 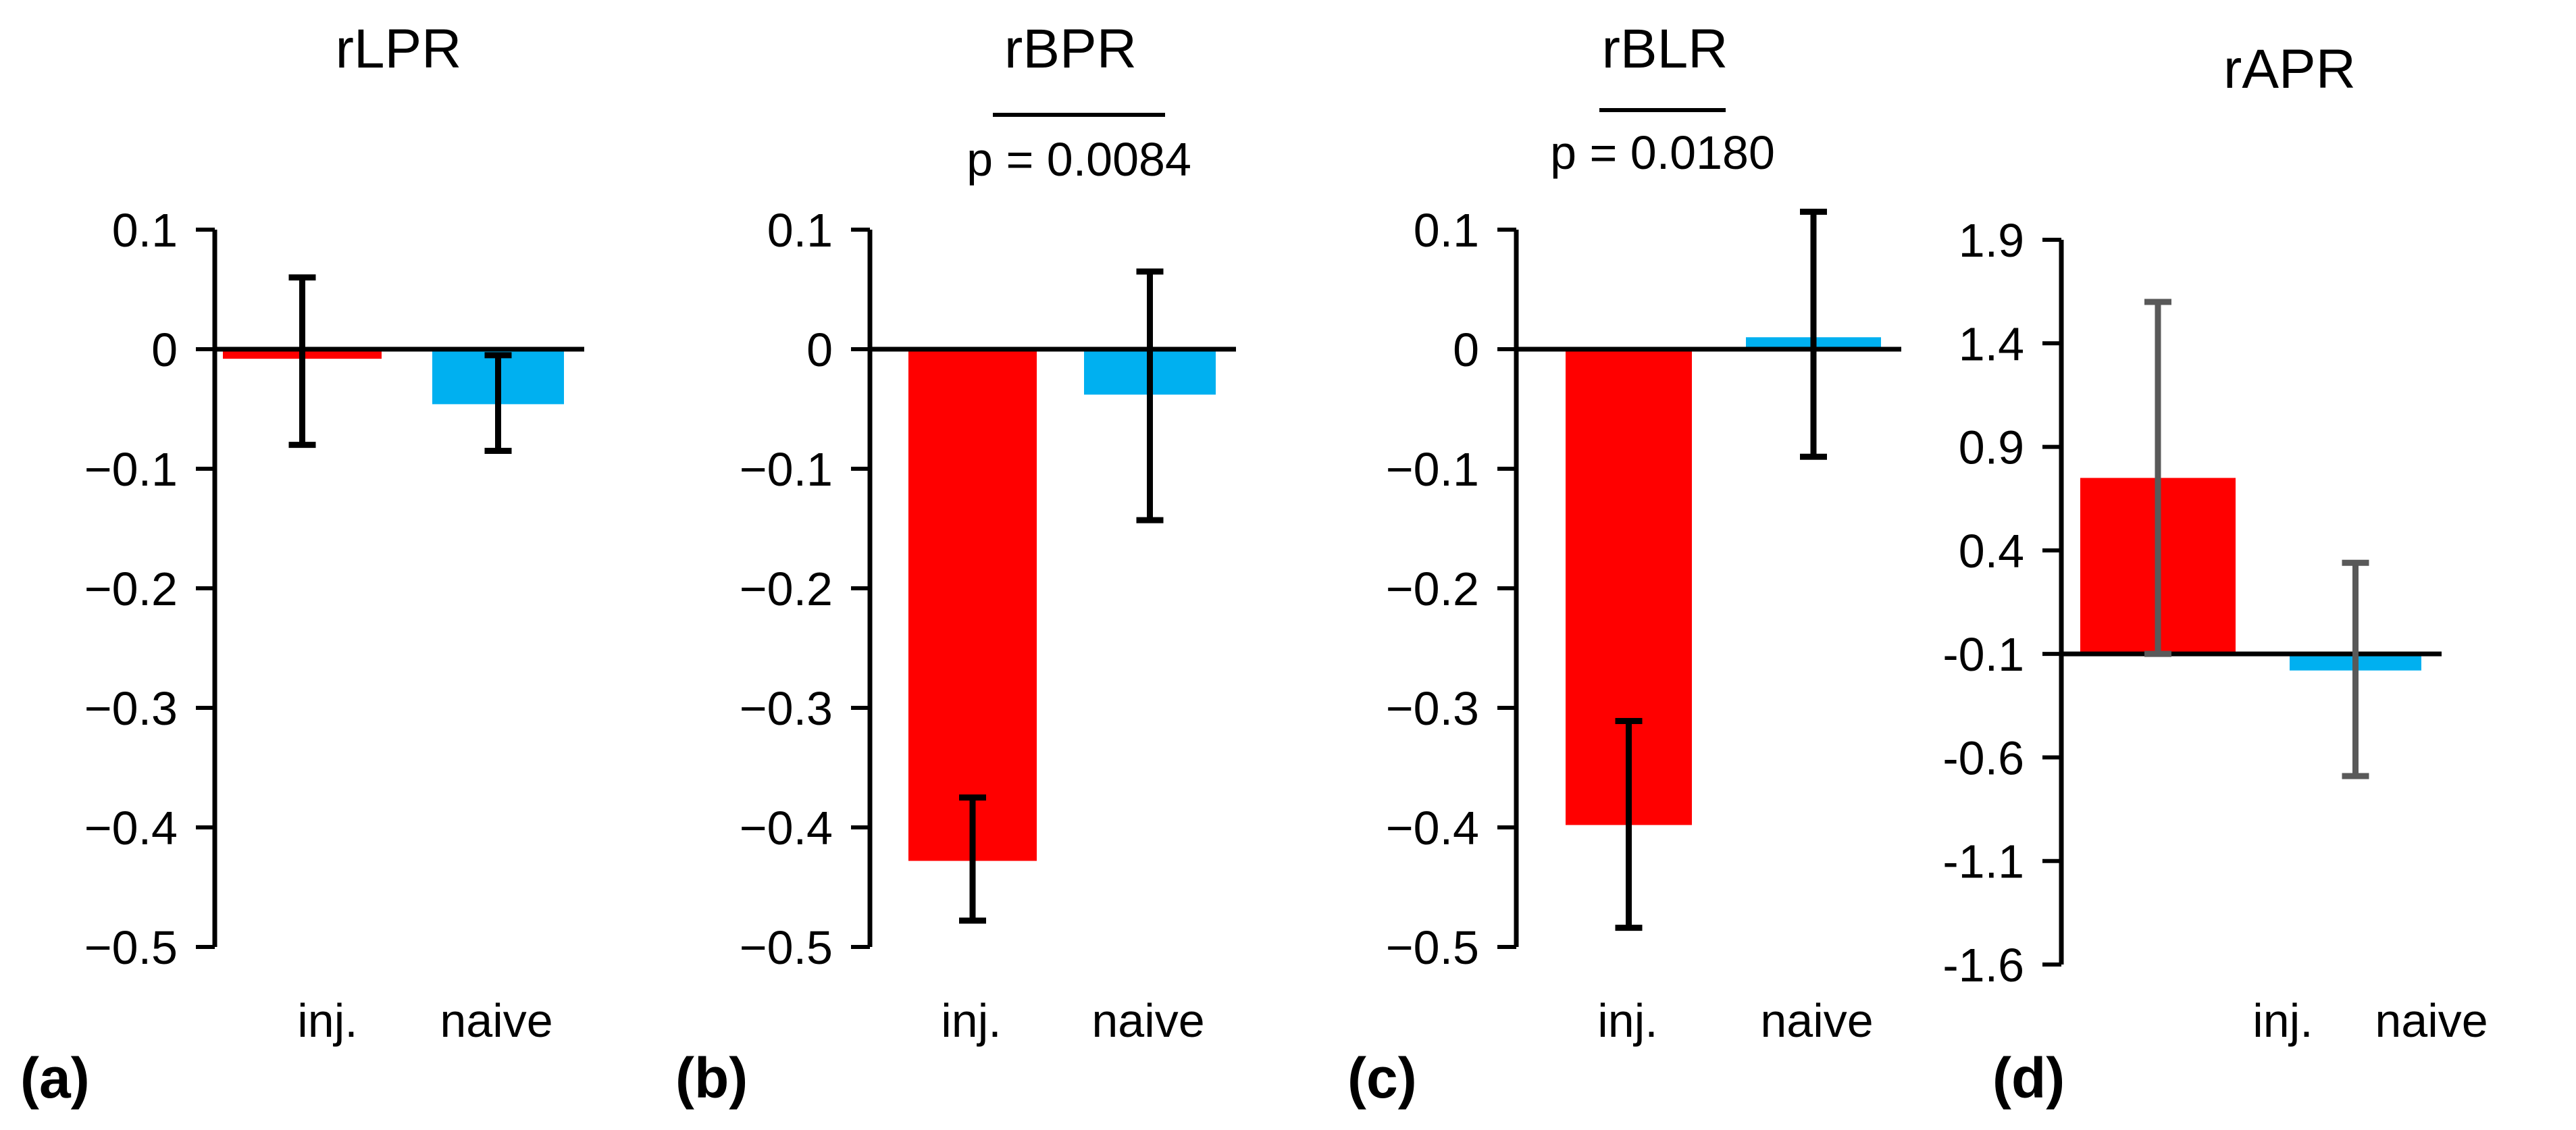 I want to click on p-value: p = 0.0084, so click(x=1079, y=159).